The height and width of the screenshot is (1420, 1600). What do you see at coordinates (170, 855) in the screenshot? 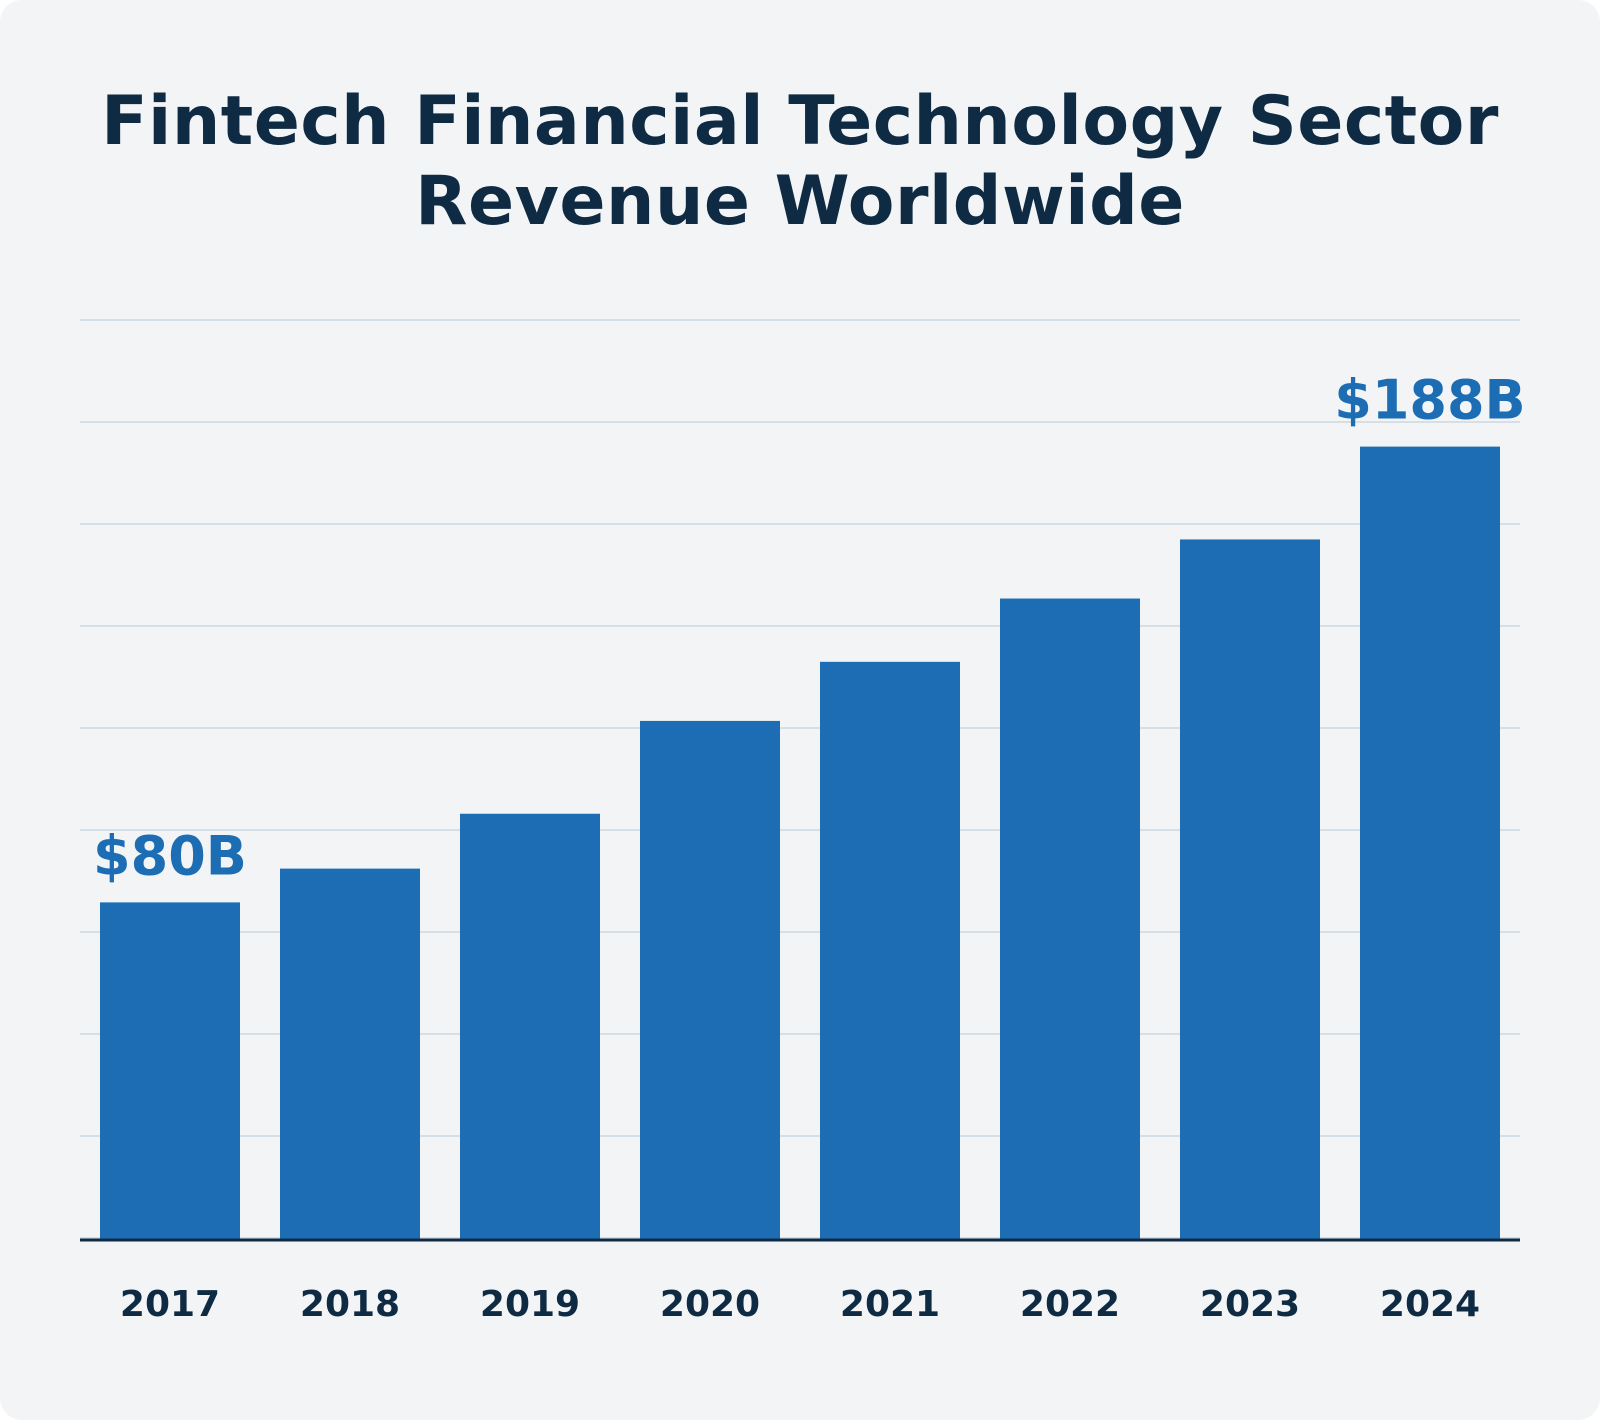
I see `data-label-2017: $80B` at bounding box center [170, 855].